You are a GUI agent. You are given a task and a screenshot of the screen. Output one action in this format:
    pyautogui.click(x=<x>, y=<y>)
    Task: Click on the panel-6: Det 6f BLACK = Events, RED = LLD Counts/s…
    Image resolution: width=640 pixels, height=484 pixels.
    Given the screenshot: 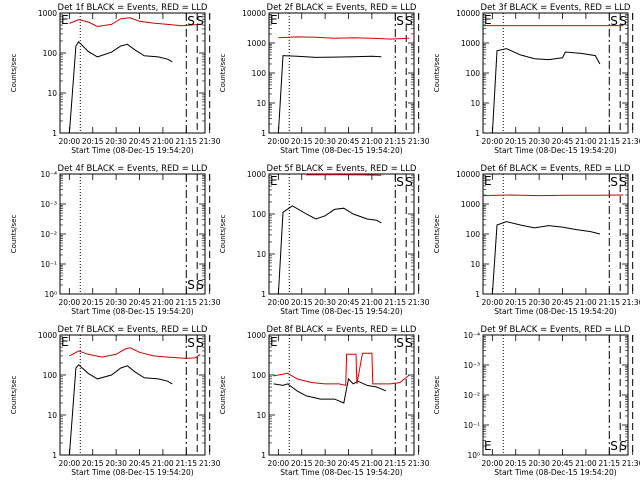 What is the action you would take?
    pyautogui.click(x=536, y=240)
    